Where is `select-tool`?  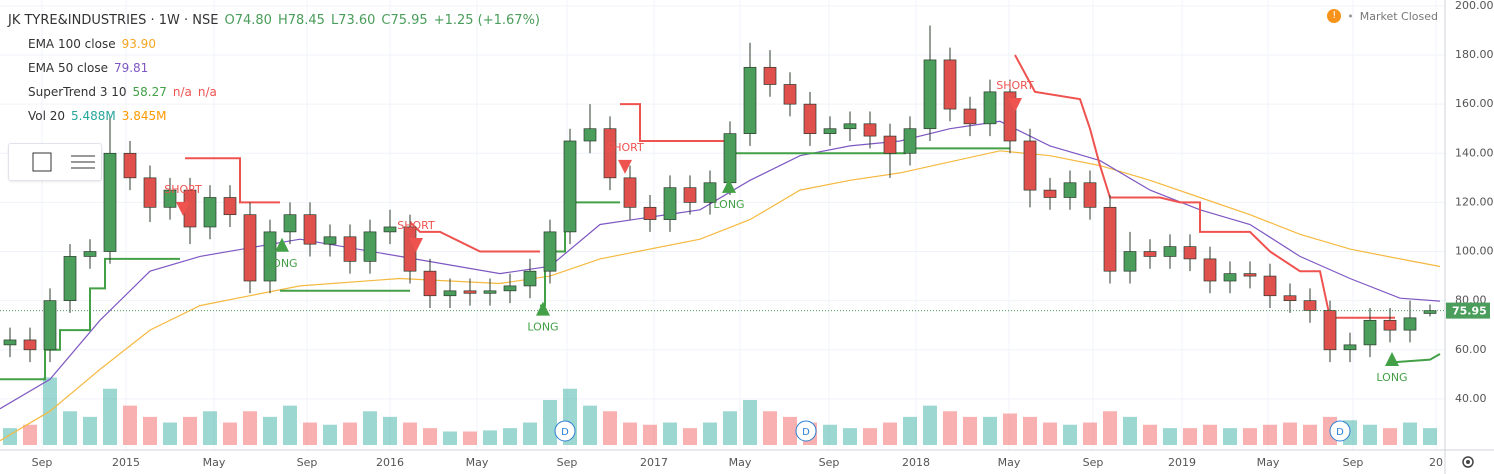
select-tool is located at coordinates (42, 162).